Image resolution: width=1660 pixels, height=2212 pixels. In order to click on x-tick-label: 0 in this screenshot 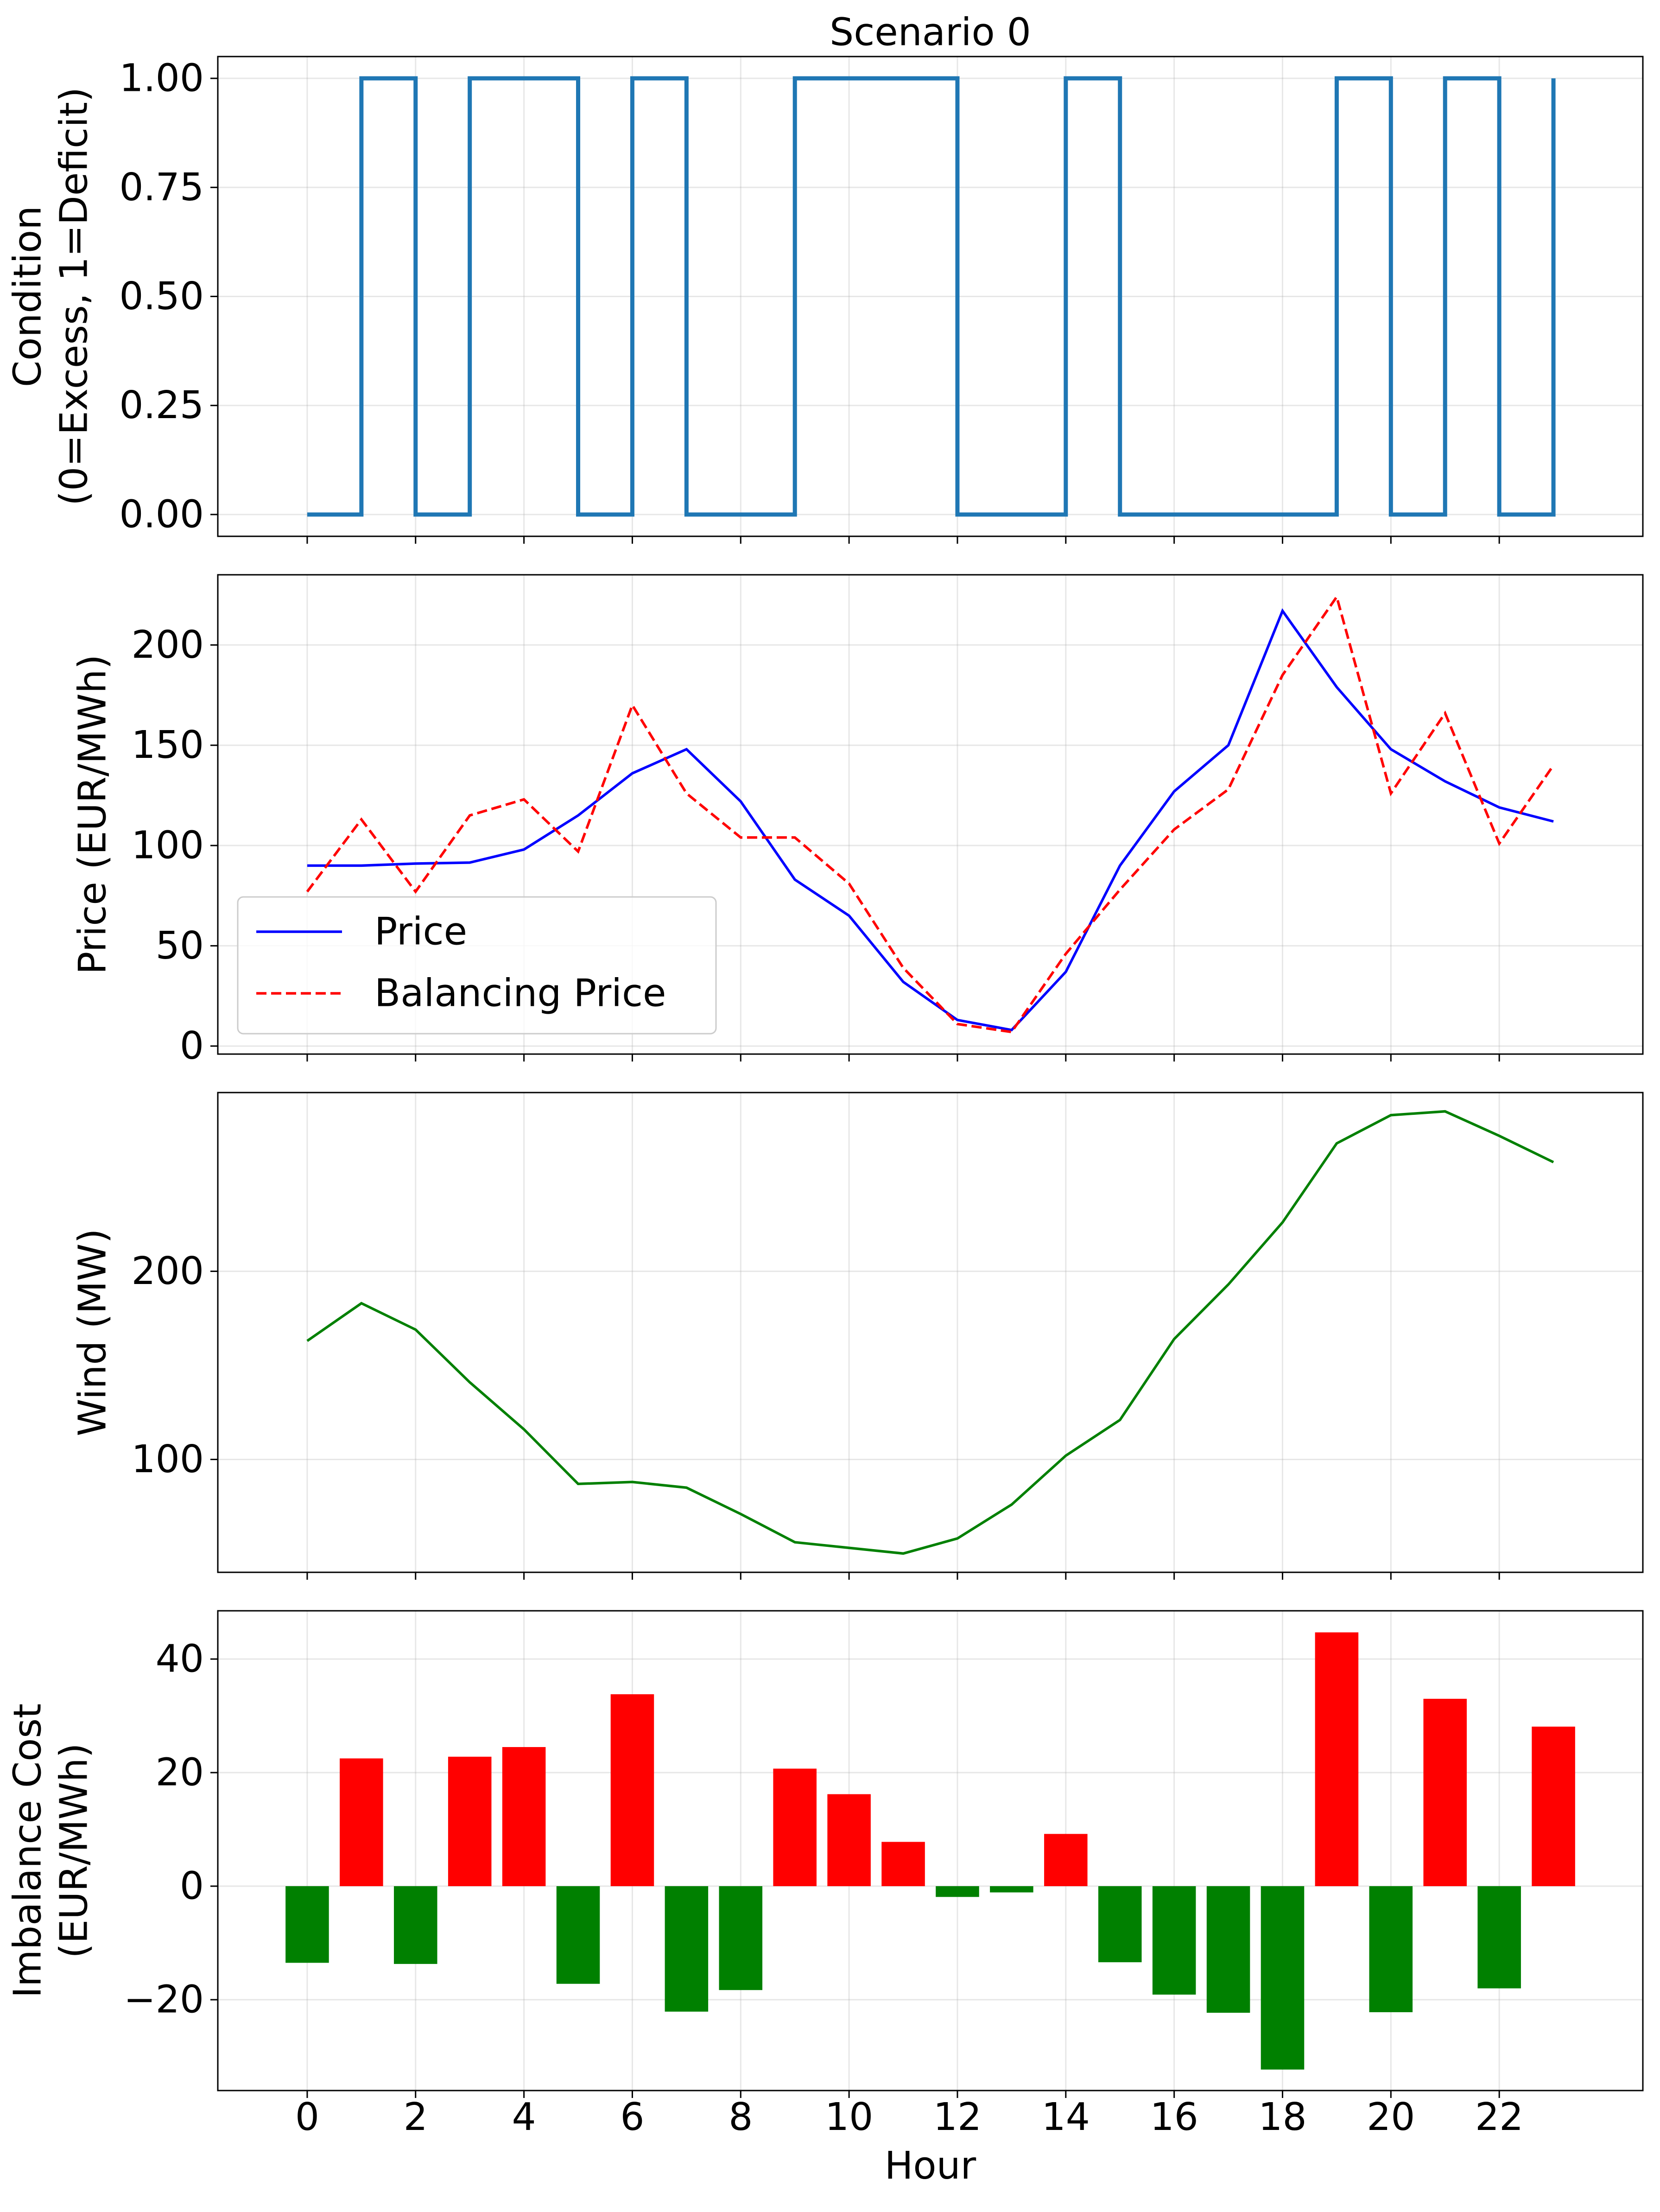, I will do `click(307, 2117)`.